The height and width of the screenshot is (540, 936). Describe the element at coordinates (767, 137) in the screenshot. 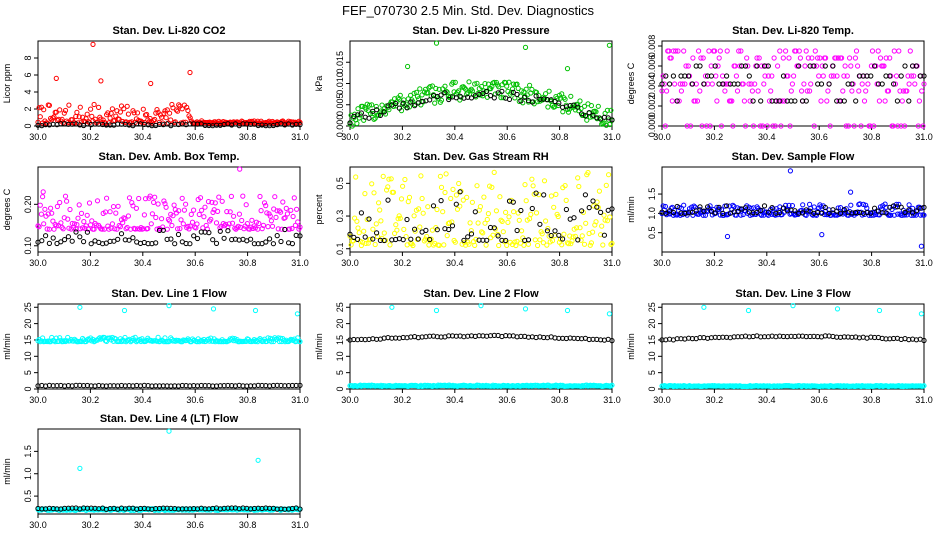

I see `x-tick-label: 30.4` at that location.